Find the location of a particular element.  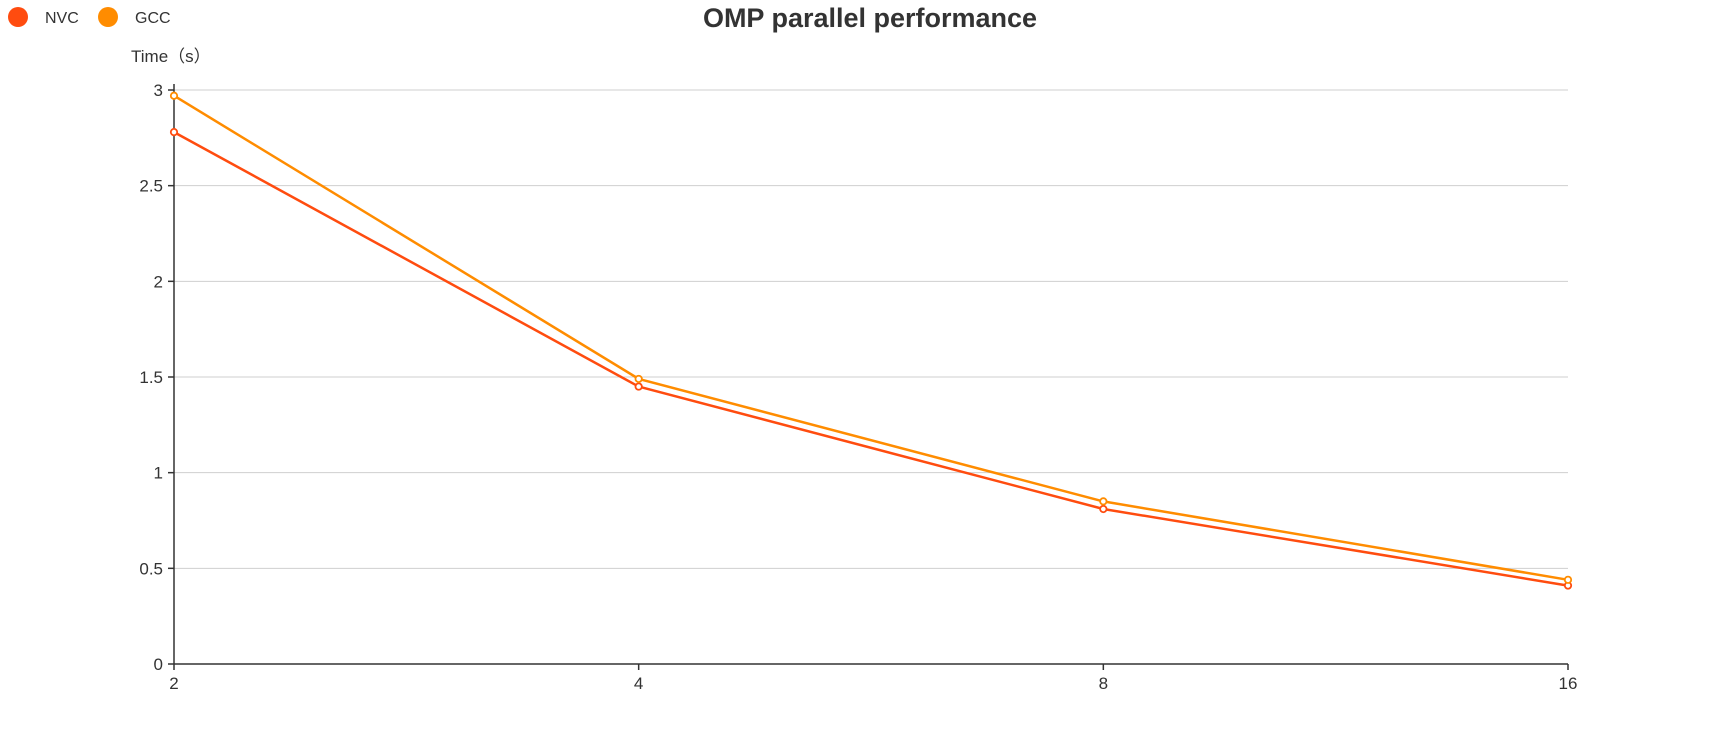

y-axis-title: Time（s） is located at coordinates (171, 56).